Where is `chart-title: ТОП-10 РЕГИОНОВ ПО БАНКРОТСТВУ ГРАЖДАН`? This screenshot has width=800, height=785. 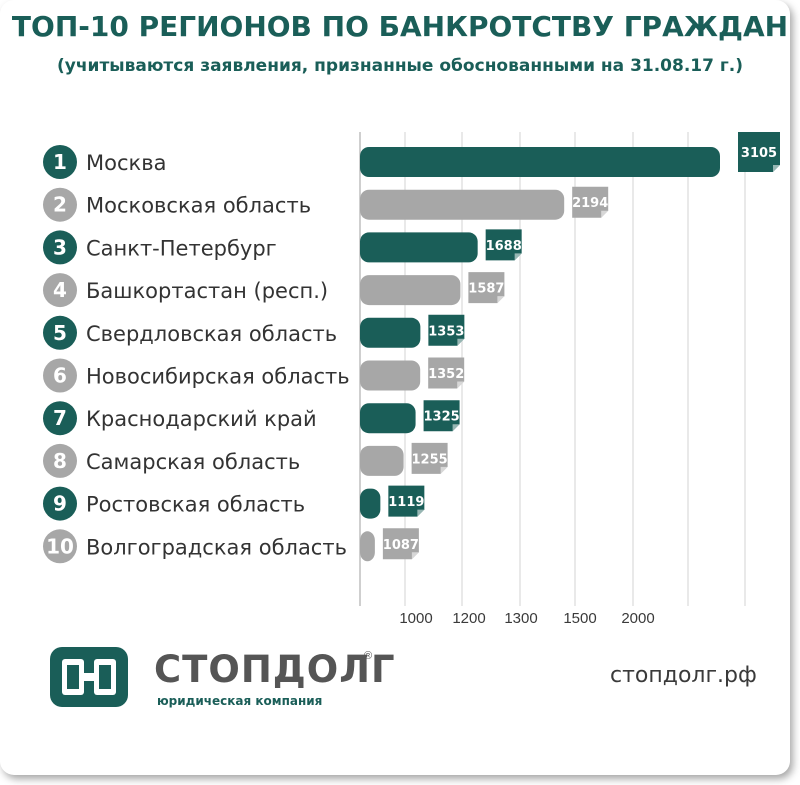
chart-title: ТОП-10 РЕГИОНОВ ПО БАНКРОТСТВУ ГРАЖДАН is located at coordinates (400, 26).